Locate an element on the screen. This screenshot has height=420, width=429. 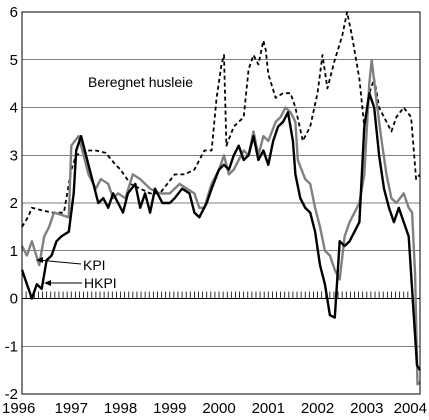
y-tick-label: -1 is located at coordinates (11, 346).